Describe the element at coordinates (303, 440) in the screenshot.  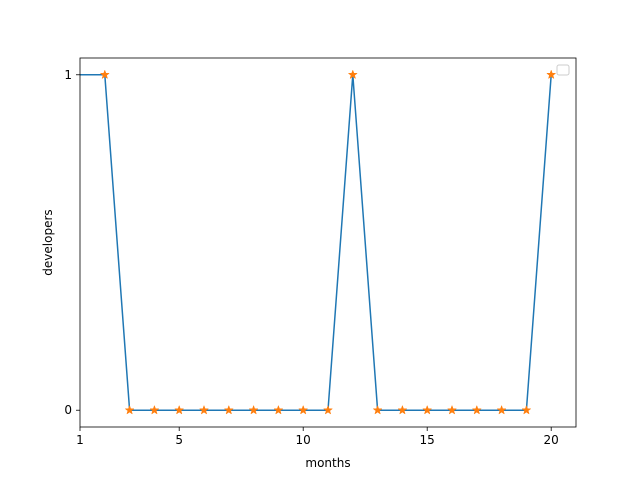
I see `x-tick-label: 10` at that location.